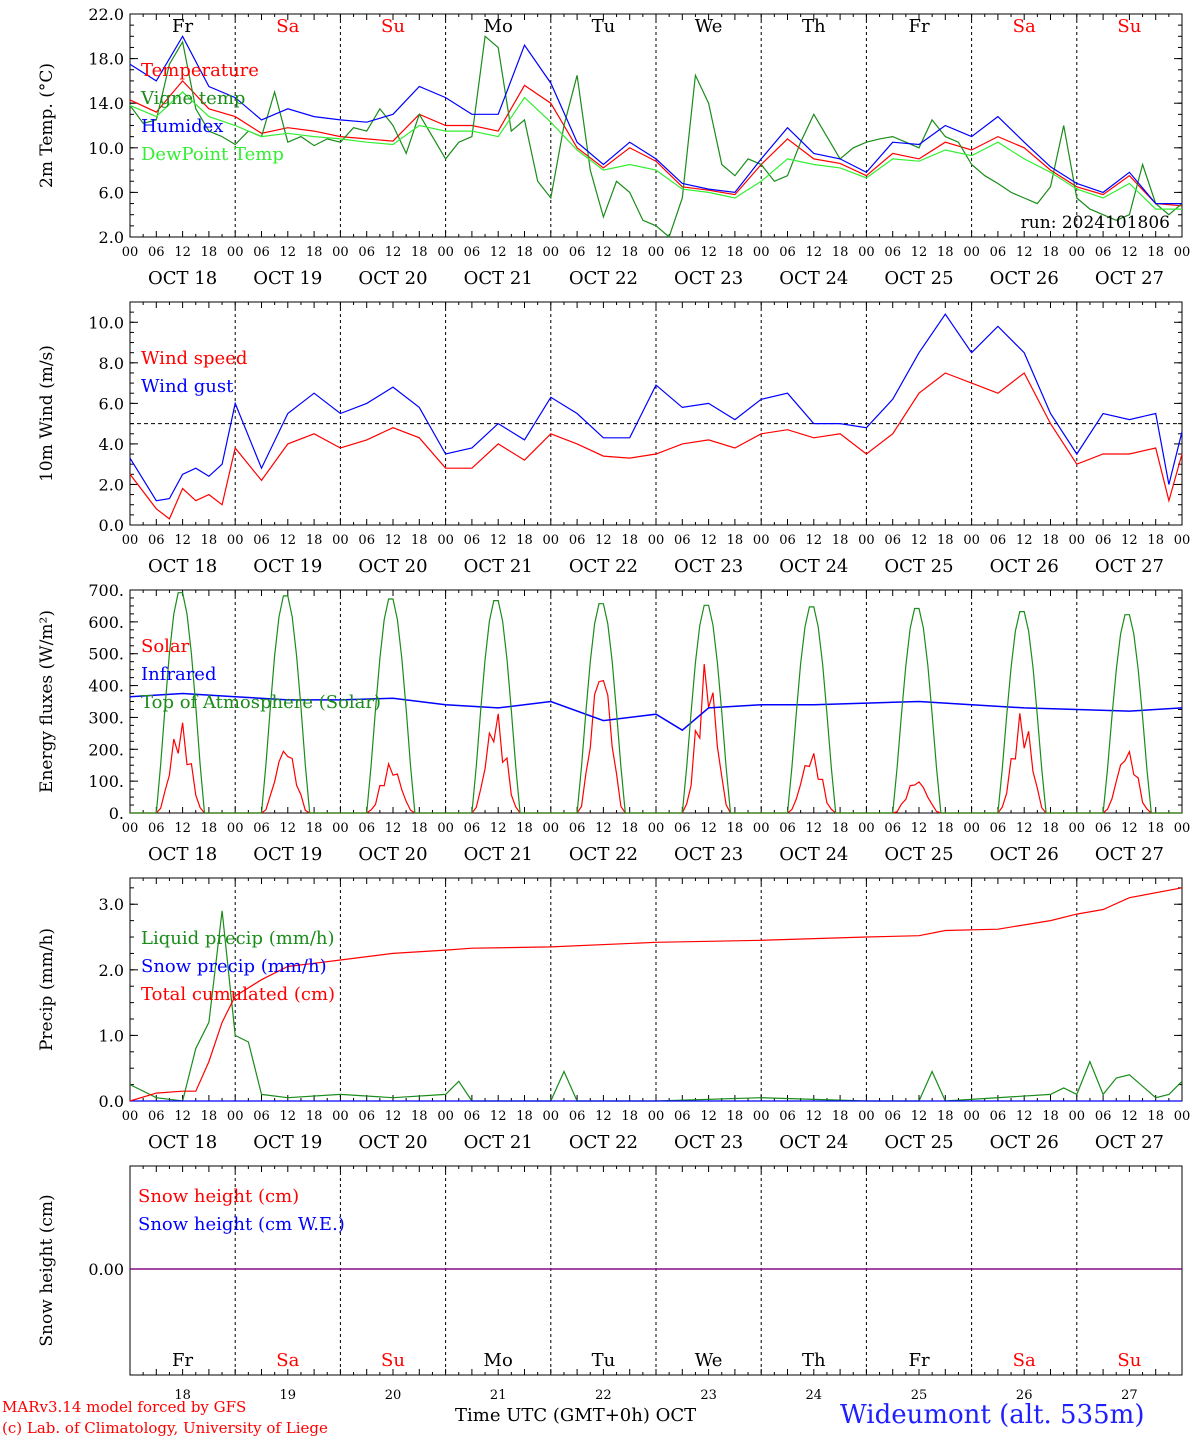 The width and height of the screenshot is (1194, 1440). What do you see at coordinates (1129, 1395) in the screenshot?
I see `day-number: 27` at bounding box center [1129, 1395].